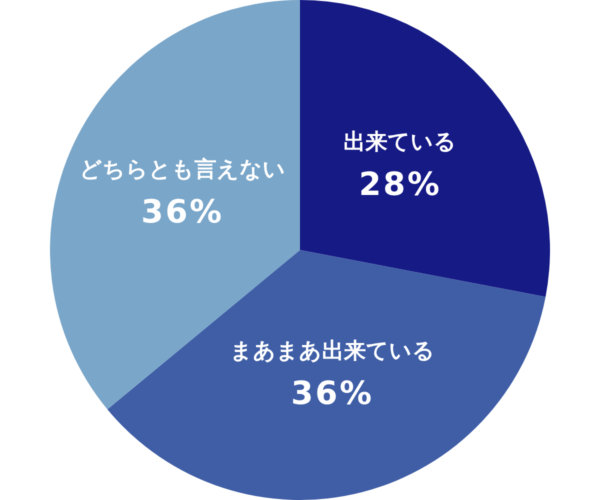 Image resolution: width=600 pixels, height=500 pixels. Describe the element at coordinates (332, 351) in the screenshot. I see `slice-label: まあまあ出来ている` at that location.